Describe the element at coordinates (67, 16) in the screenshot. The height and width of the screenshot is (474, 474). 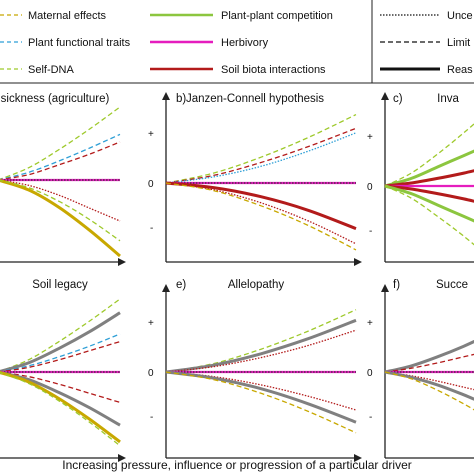
I see `legend-label-maternal: Maternal effects` at that location.